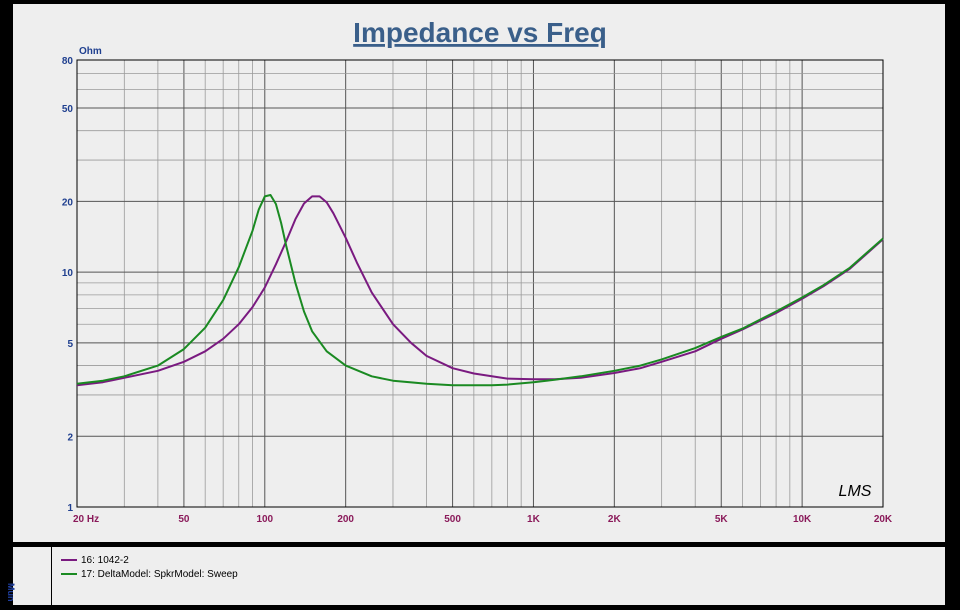  Describe the element at coordinates (70, 437) in the screenshot. I see `y-tick-label: 2` at that location.